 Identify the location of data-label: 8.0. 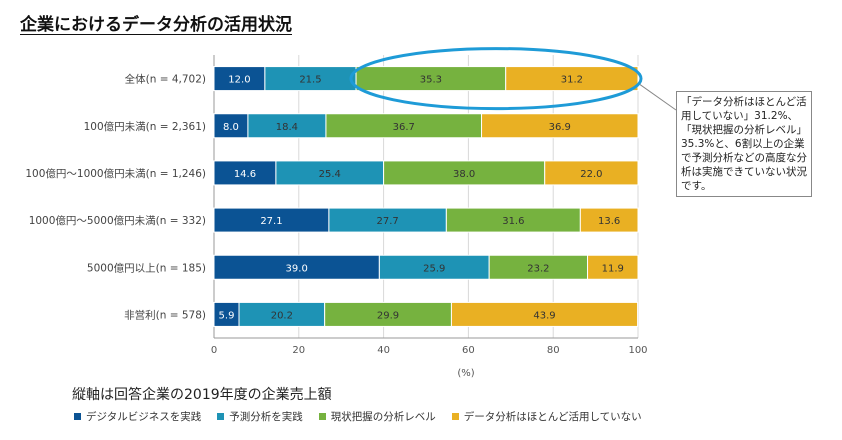
(231, 127).